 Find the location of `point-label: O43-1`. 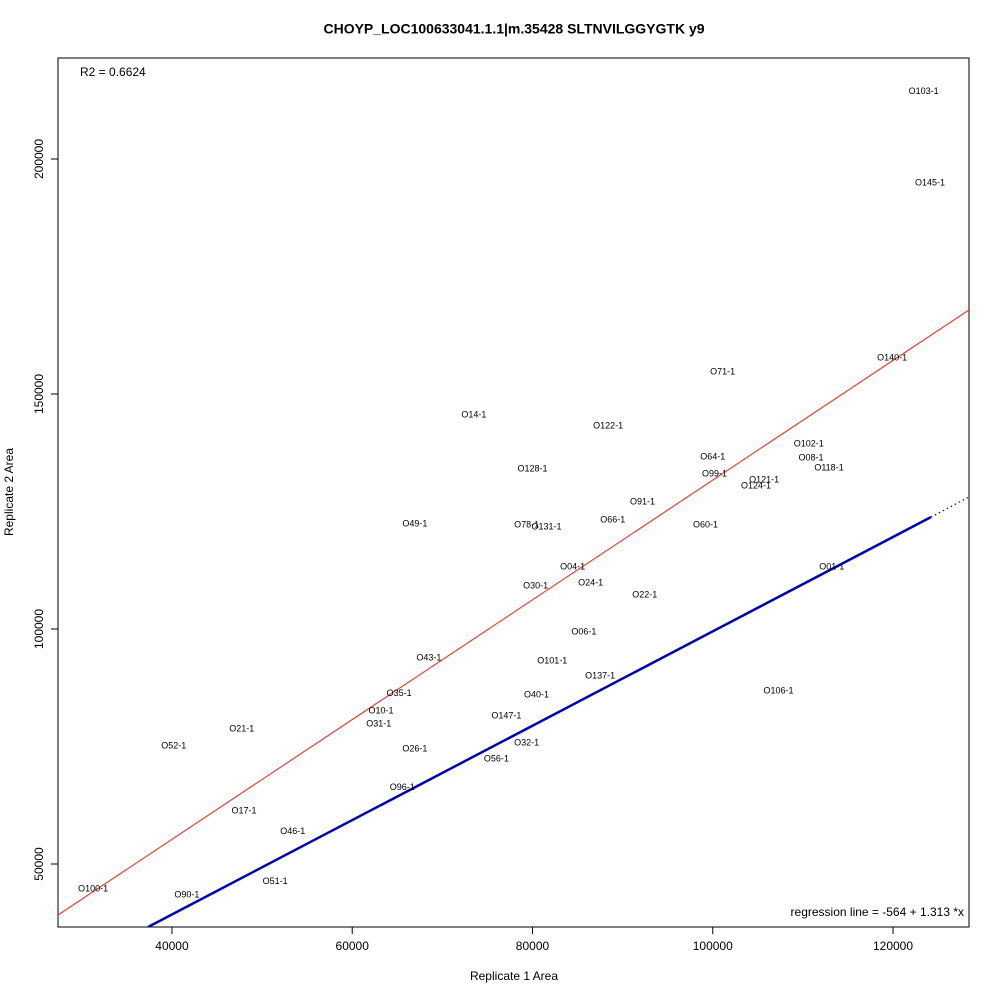

point-label: O43-1 is located at coordinates (428, 658).